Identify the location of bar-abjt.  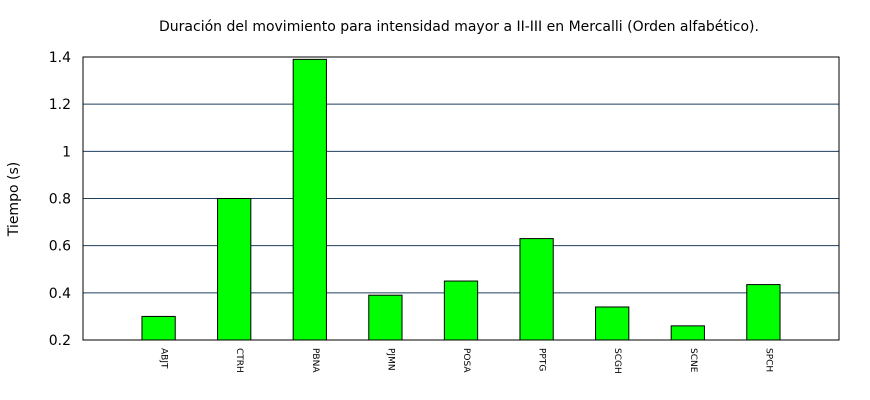
(158, 328).